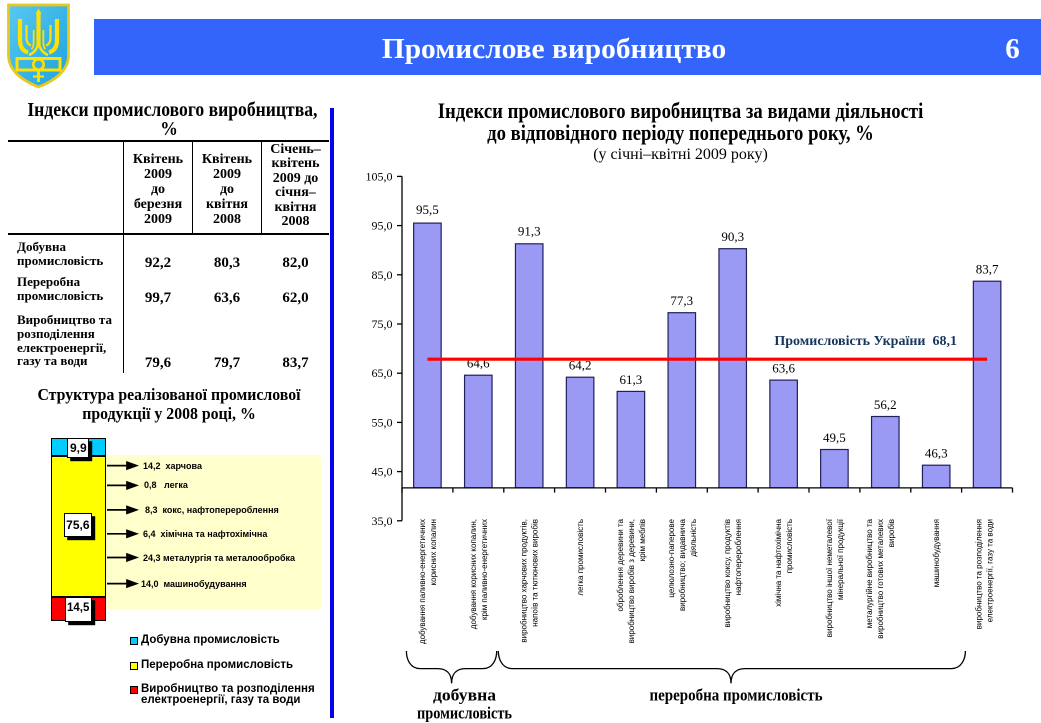 This screenshot has height=723, width=1041. What do you see at coordinates (693, 538) in the screenshot?
I see `svg-text: діяльність` at bounding box center [693, 538].